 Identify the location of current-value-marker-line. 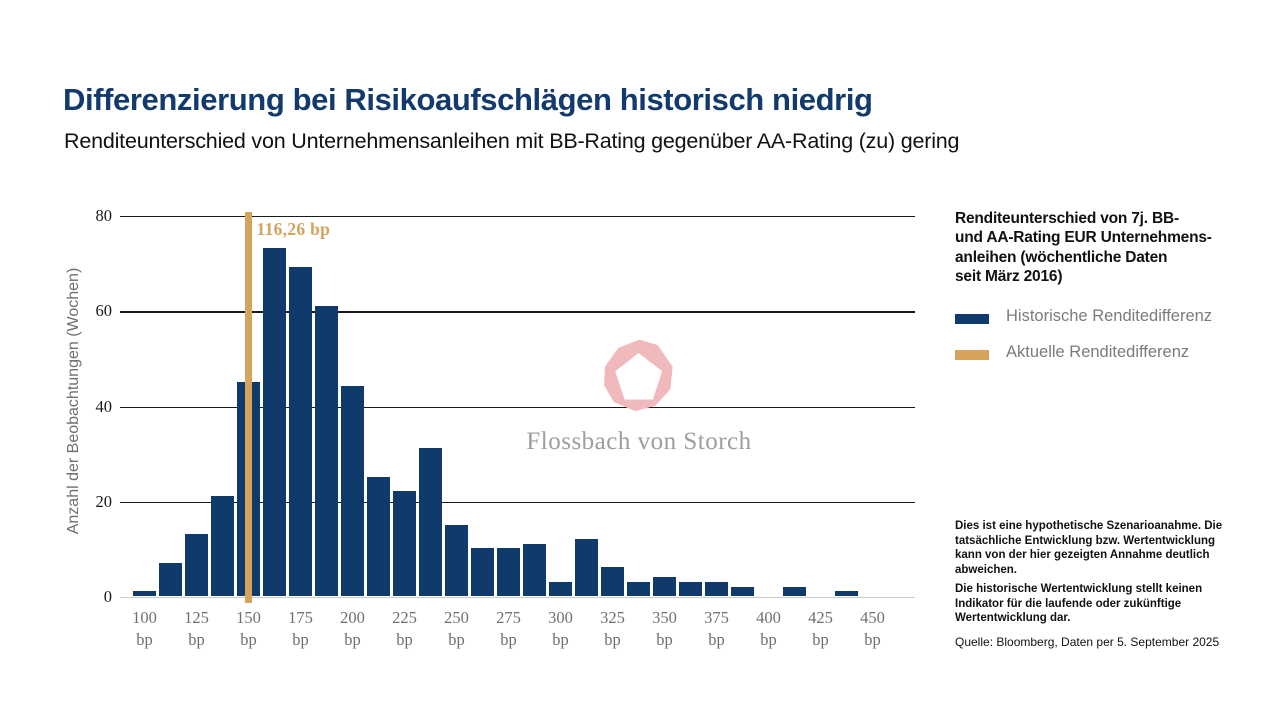
(248, 407).